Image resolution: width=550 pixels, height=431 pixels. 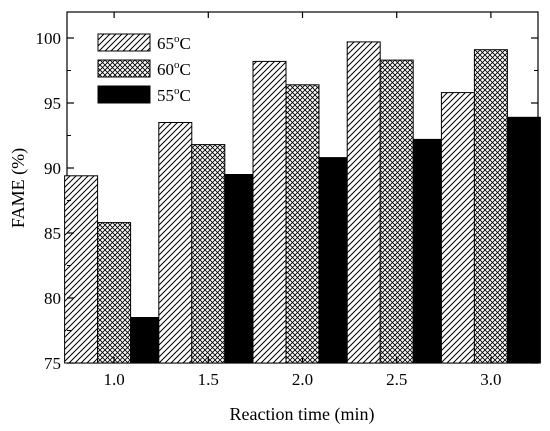 What do you see at coordinates (175, 243) in the screenshot?
I see `bar-65C-1.5` at bounding box center [175, 243].